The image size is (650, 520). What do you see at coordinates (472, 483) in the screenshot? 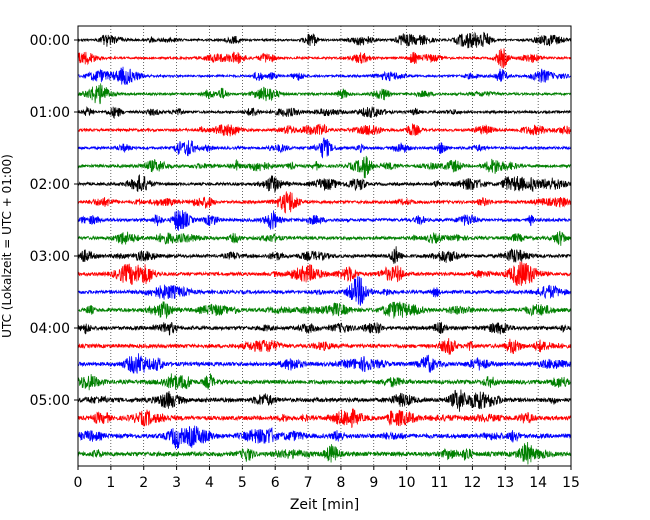
I see `x-tick-label: 12` at bounding box center [472, 483].